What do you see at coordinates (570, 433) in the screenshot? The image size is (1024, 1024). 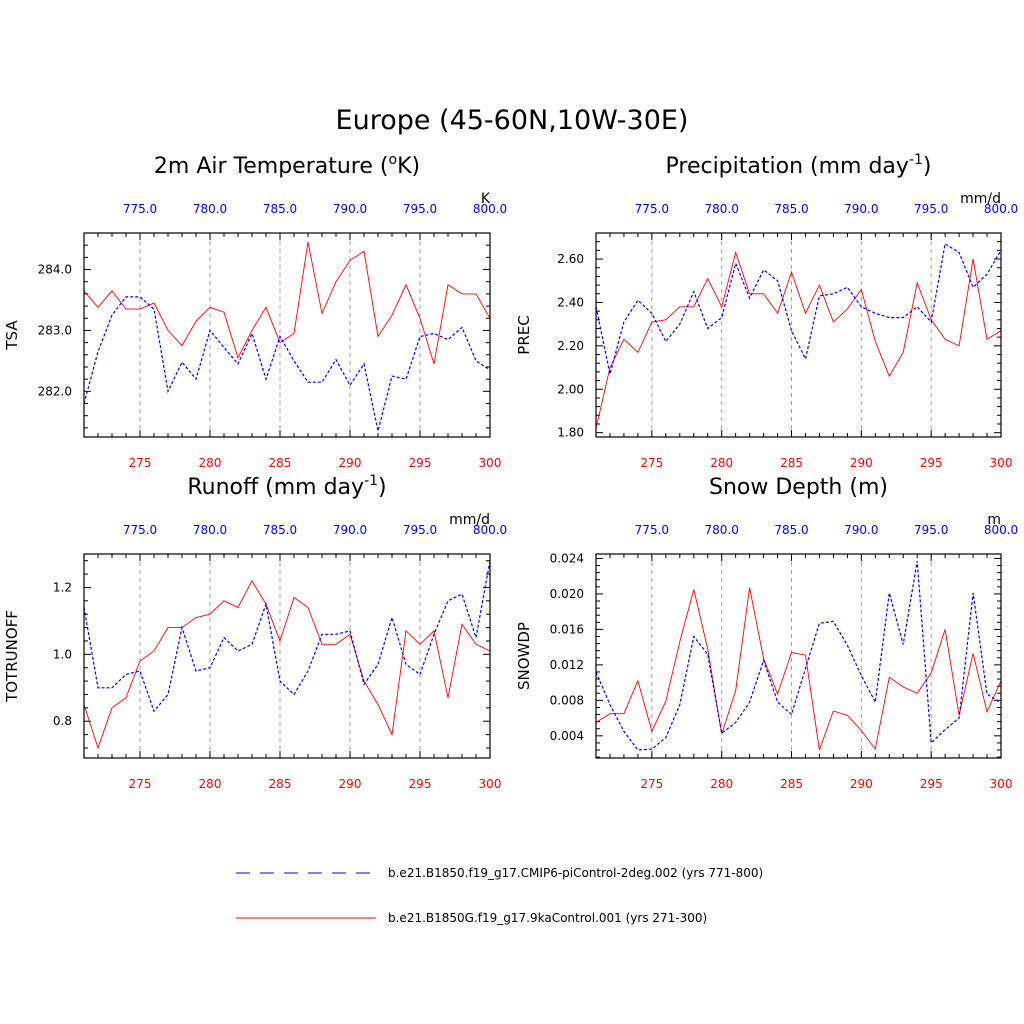 I see `panel-2-ytick-label-1: 1.80` at bounding box center [570, 433].